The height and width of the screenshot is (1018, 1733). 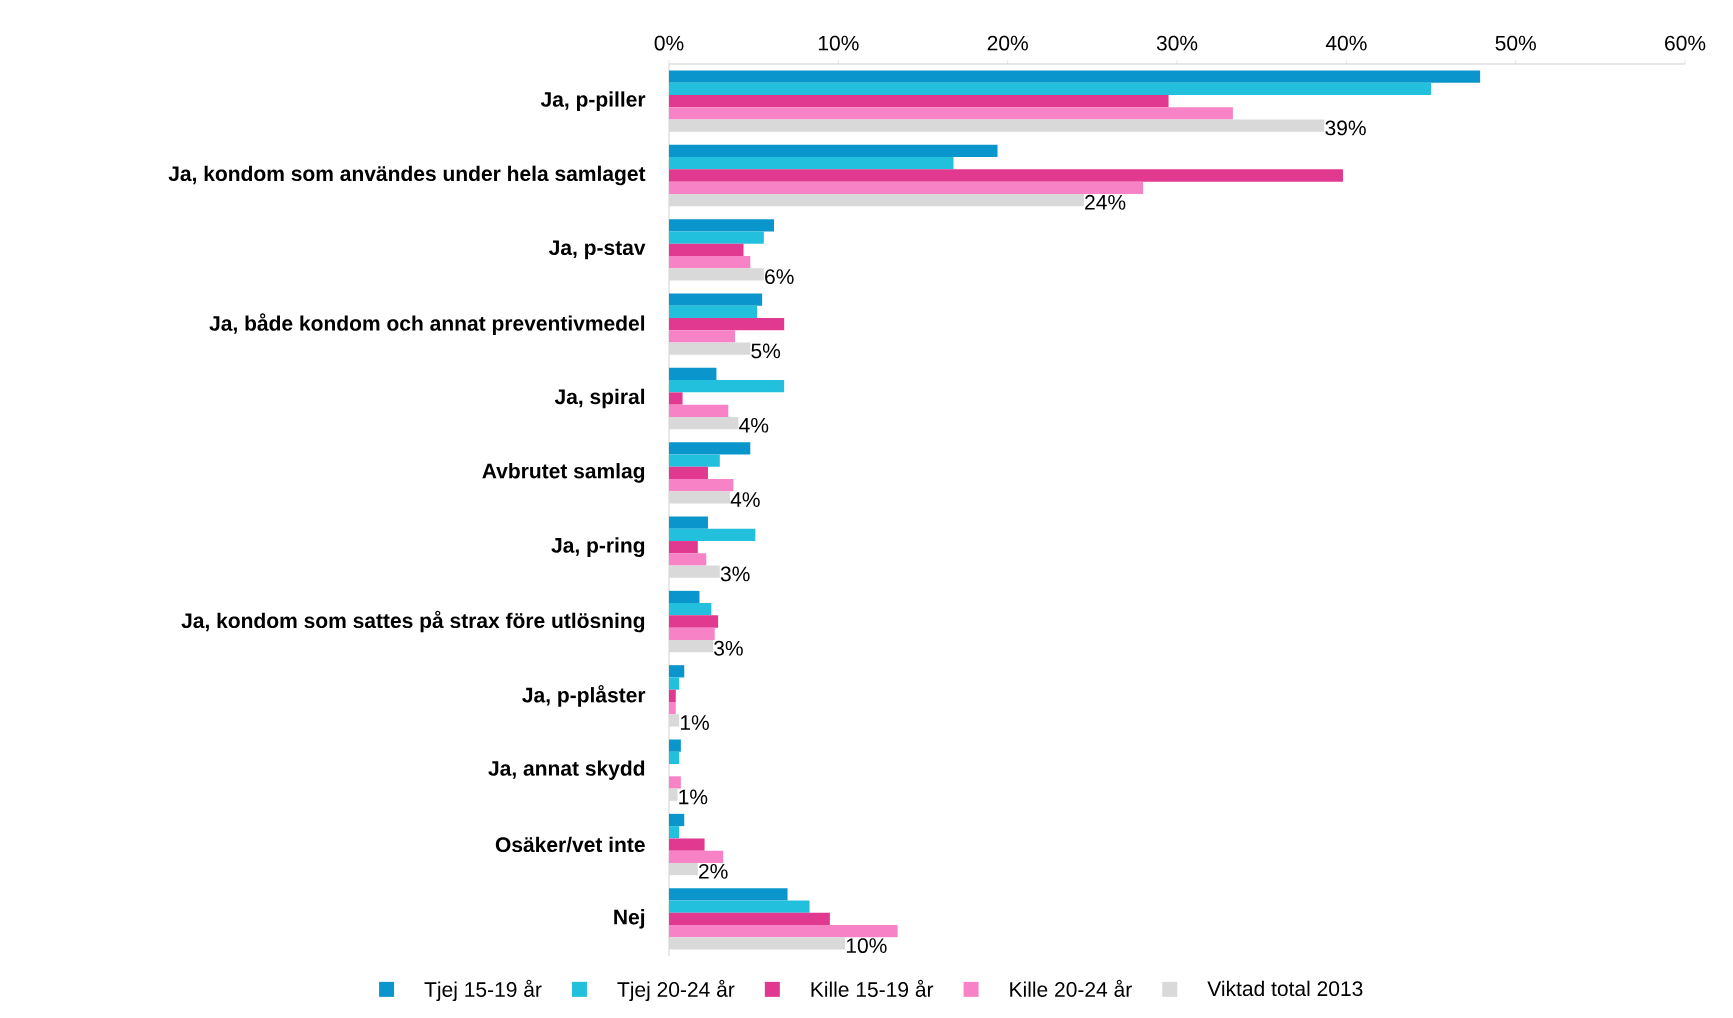 I want to click on legend-label: Tjej 20-24 år, so click(x=676, y=990).